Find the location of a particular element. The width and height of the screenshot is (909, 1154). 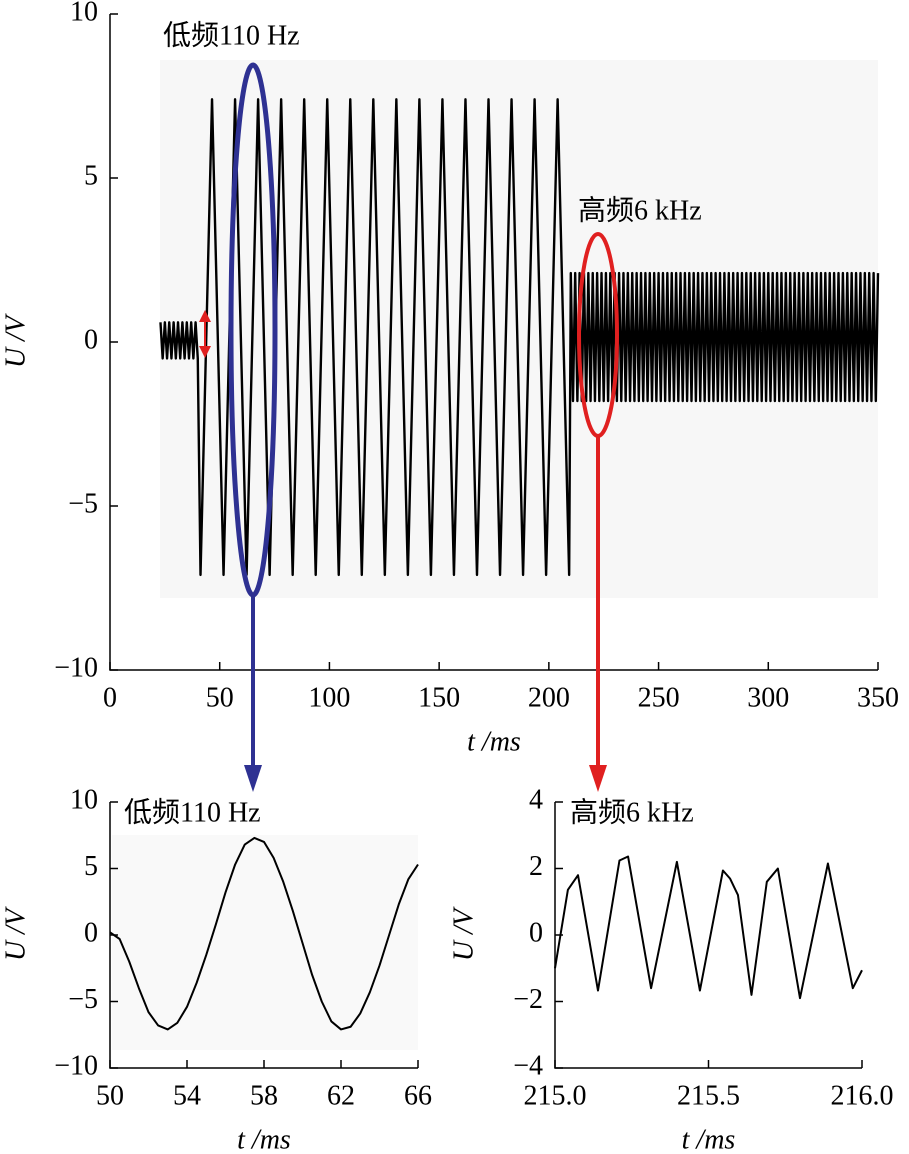

y-tick-label: 4 is located at coordinates (536, 799).